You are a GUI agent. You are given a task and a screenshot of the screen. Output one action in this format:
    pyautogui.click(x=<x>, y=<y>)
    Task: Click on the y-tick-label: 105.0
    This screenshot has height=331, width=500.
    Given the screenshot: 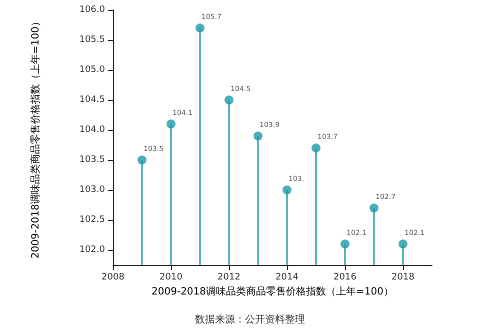 What is the action you would take?
    pyautogui.click(x=92, y=70)
    